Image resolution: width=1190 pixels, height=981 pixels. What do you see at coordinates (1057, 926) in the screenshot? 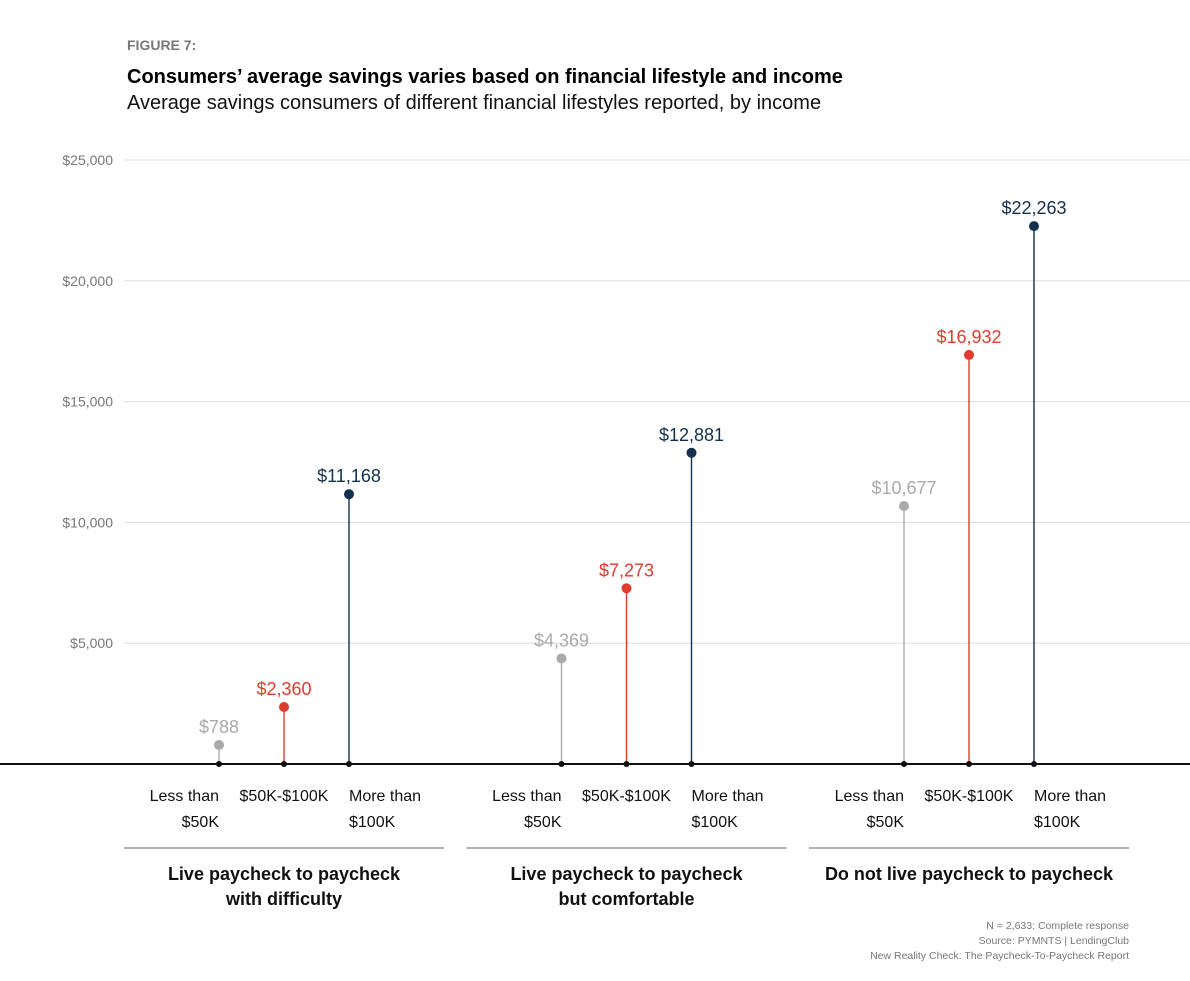
I see `footnote: N = 2,633: Complete response` at bounding box center [1057, 926].